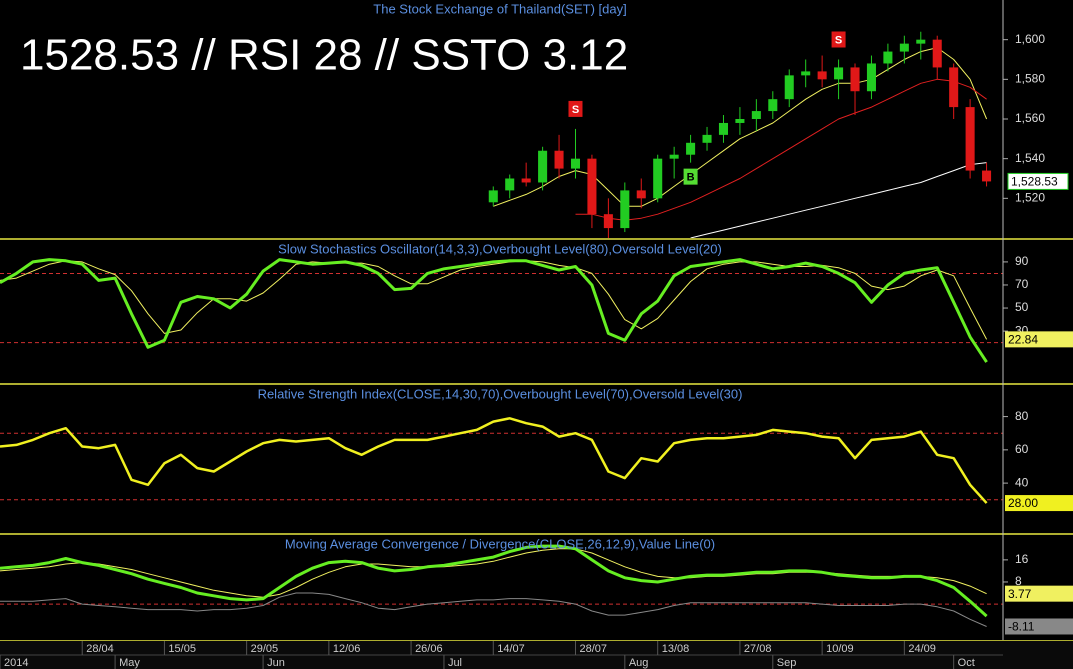 This screenshot has height=669, width=1073. I want to click on y-tick-label: 50, so click(1022, 307).